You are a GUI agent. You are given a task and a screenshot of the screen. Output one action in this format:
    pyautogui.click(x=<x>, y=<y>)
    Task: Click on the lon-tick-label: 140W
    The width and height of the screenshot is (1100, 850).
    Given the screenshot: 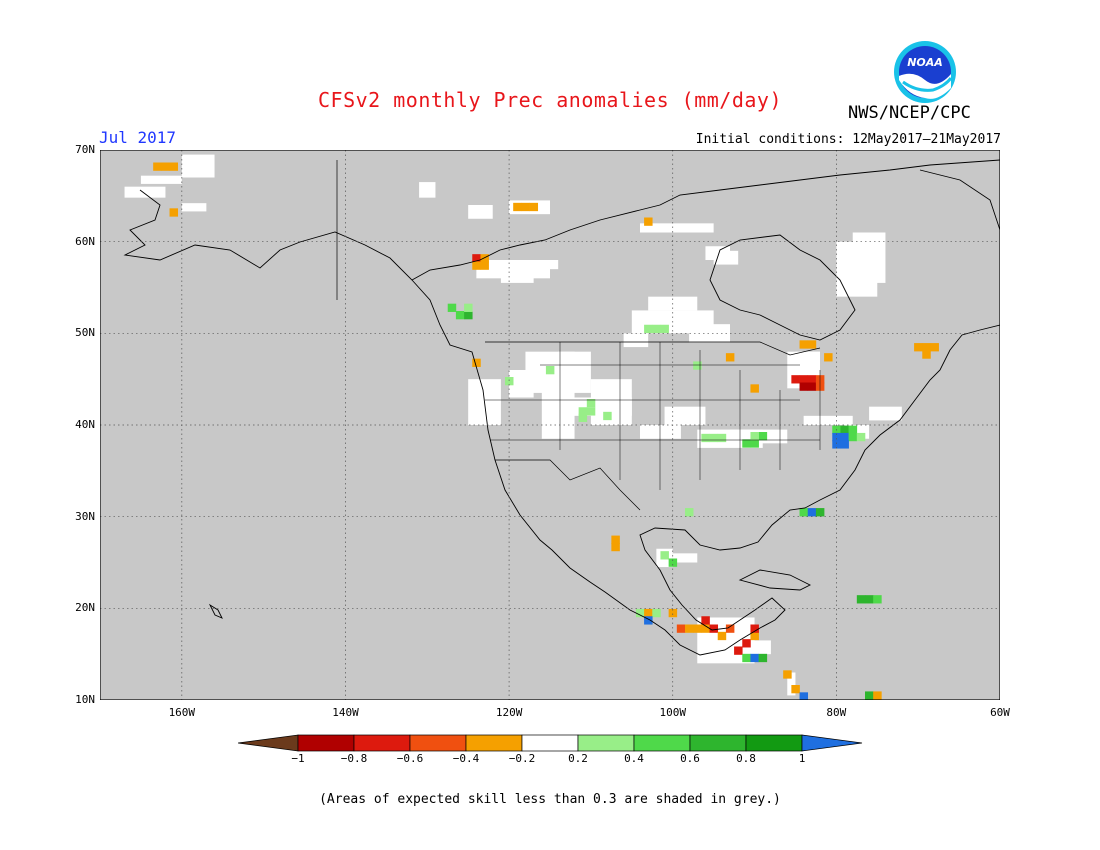 What is the action you would take?
    pyautogui.click(x=345, y=712)
    